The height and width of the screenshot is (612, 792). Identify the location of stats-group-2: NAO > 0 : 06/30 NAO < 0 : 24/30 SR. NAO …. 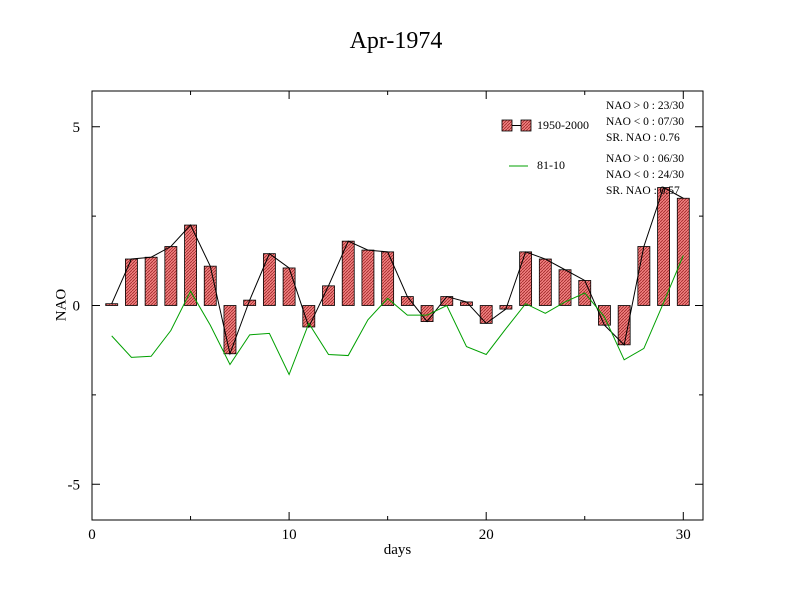
(645, 175).